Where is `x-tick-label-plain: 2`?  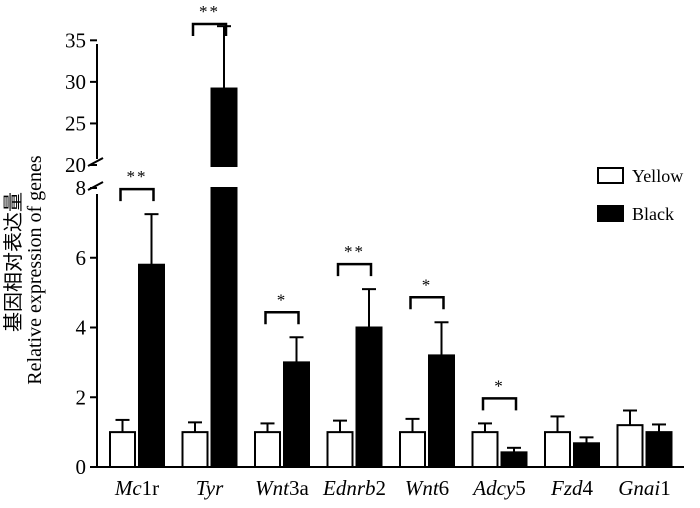 x-tick-label-plain: 2 is located at coordinates (381, 488).